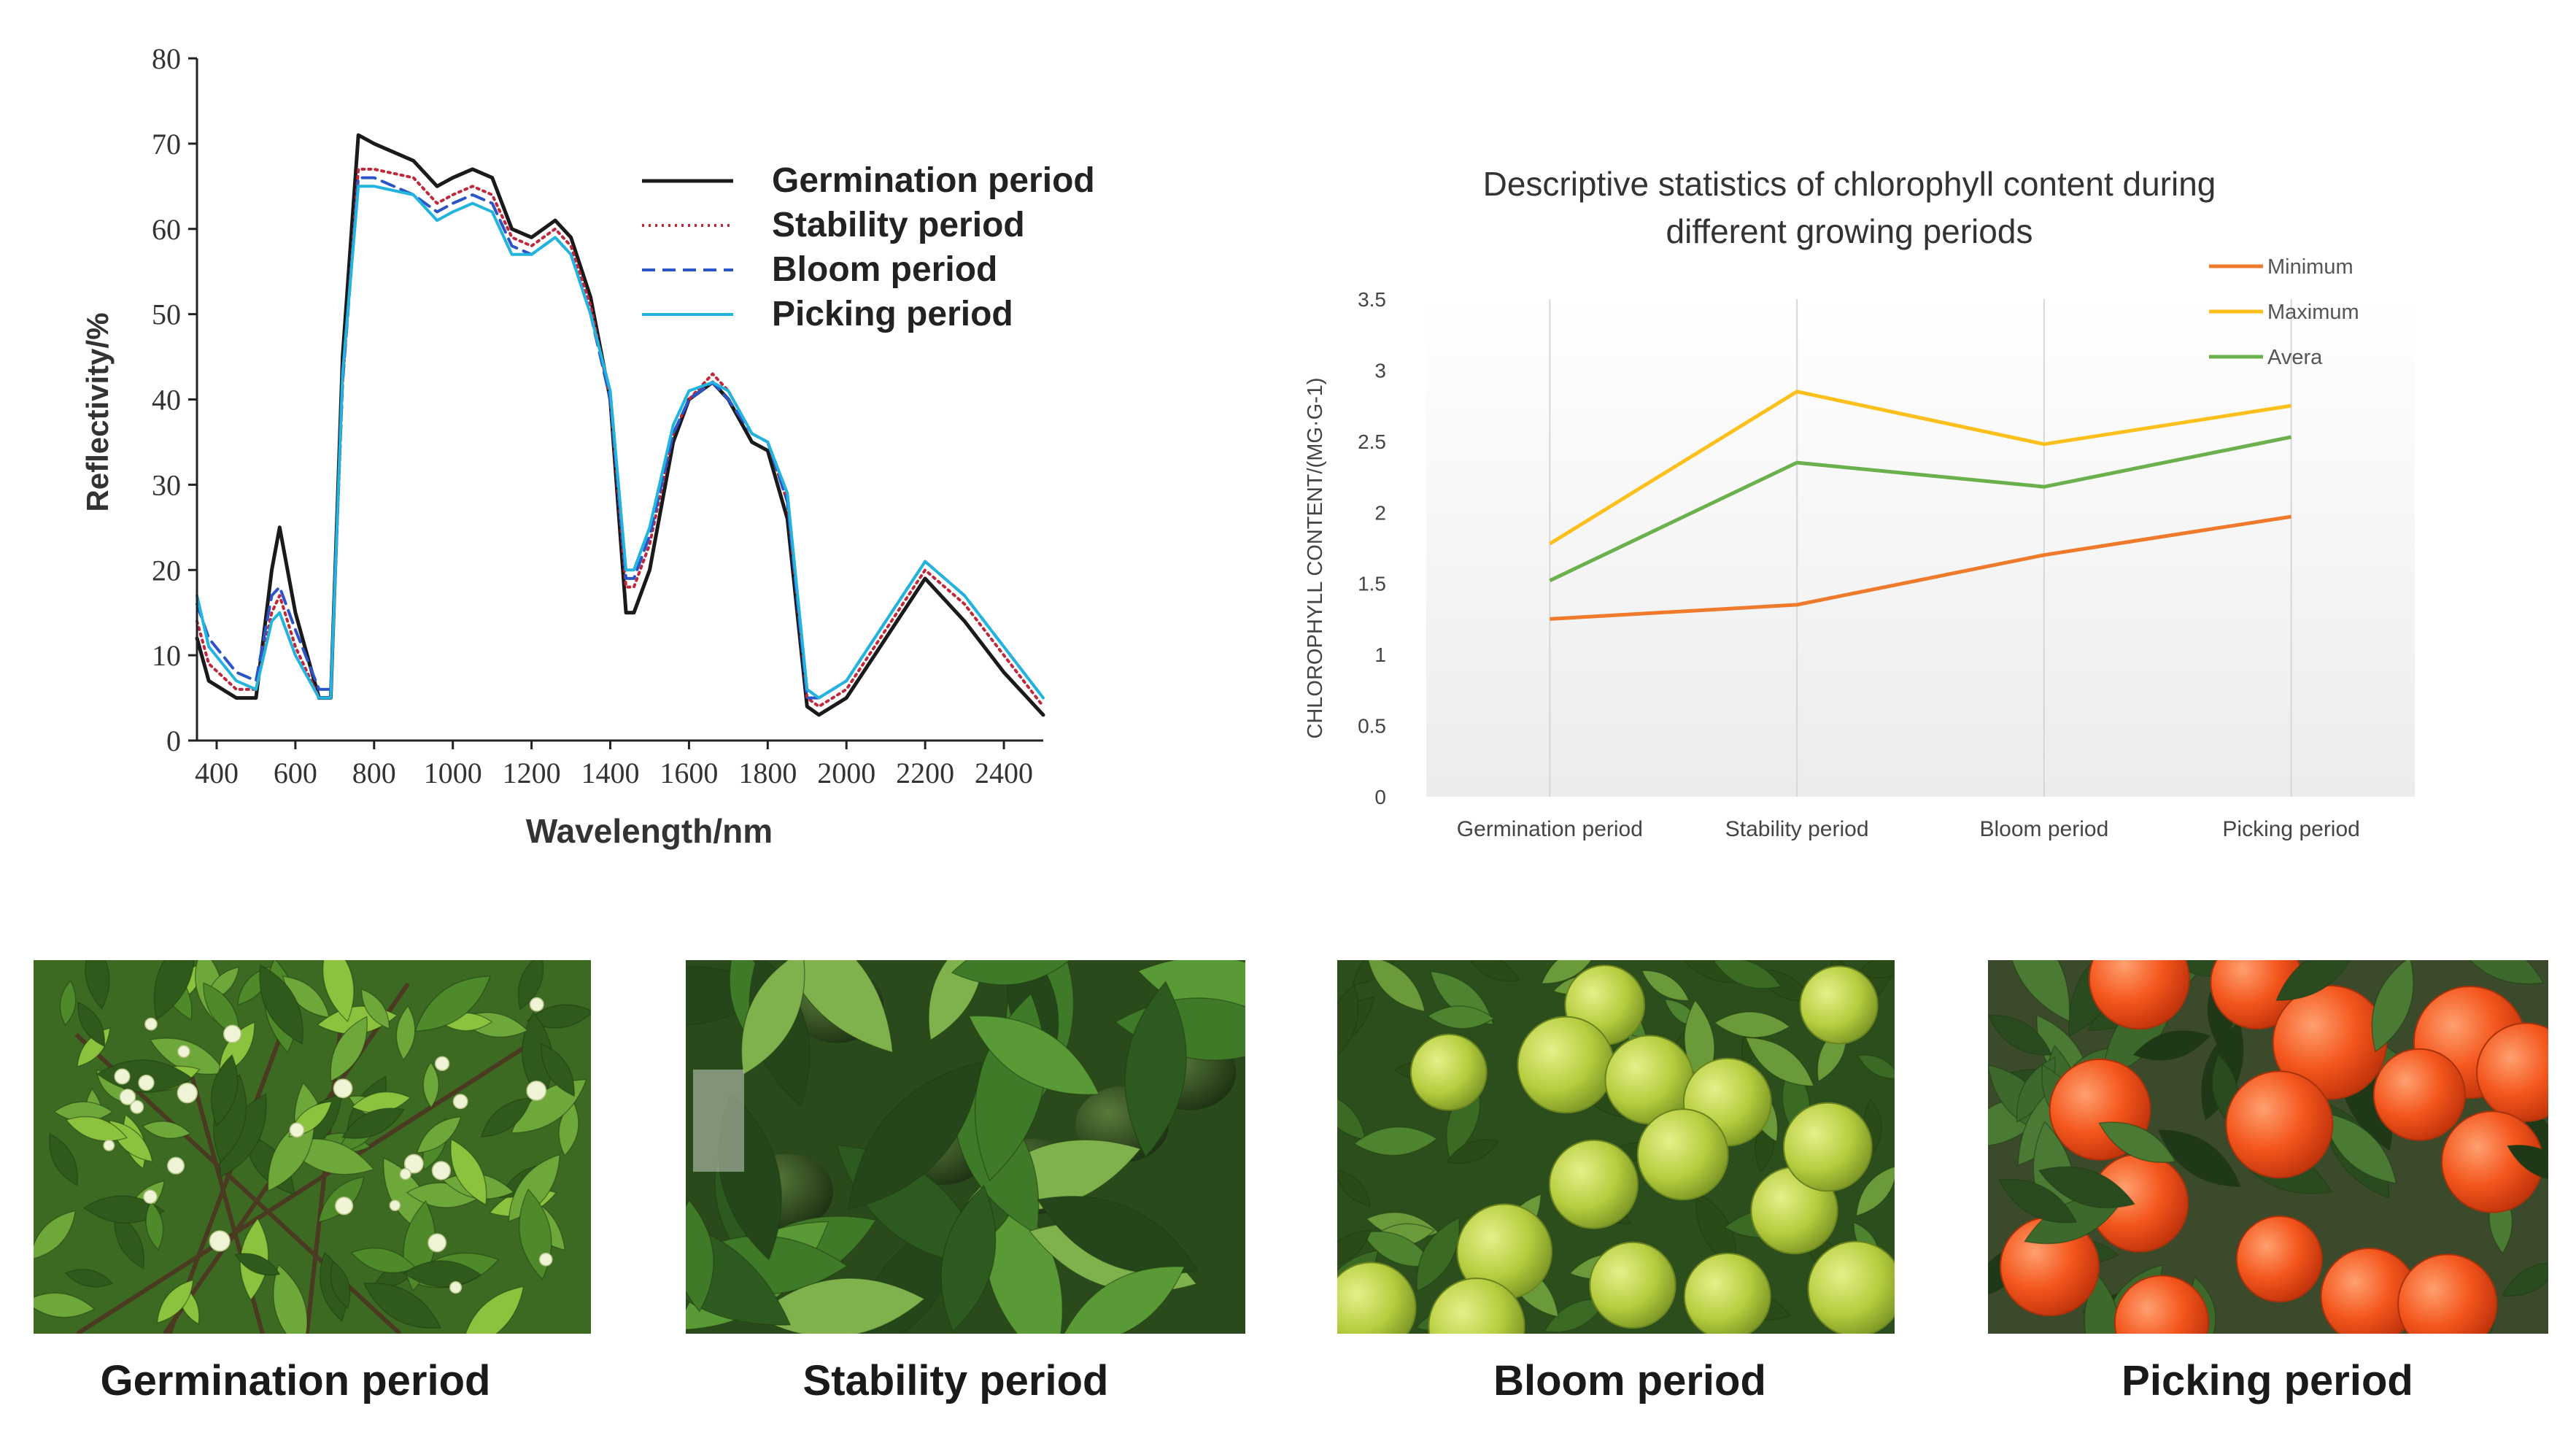 Image resolution: width=2576 pixels, height=1430 pixels. What do you see at coordinates (166, 229) in the screenshot?
I see `reflectance-y-tick-label: 60` at bounding box center [166, 229].